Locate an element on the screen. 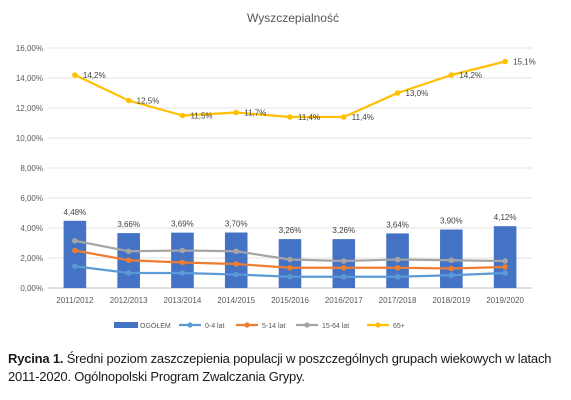 The height and width of the screenshot is (400, 571). x-tick-label: 2013/2014 is located at coordinates (183, 300).